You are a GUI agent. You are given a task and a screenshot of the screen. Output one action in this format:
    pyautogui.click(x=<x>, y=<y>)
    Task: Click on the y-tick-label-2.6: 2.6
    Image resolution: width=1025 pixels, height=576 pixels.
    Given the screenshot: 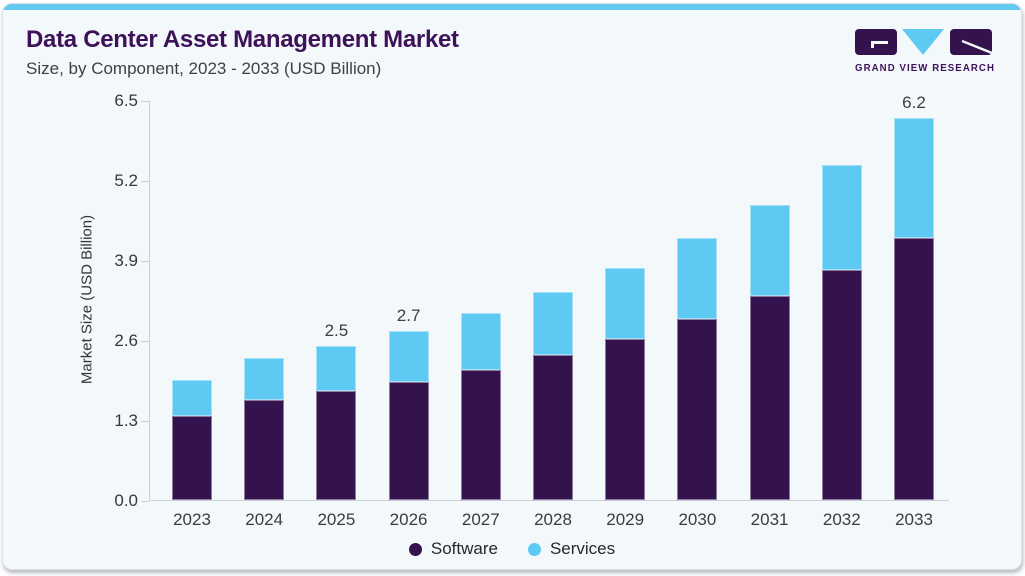 What is the action you would take?
    pyautogui.click(x=126, y=340)
    